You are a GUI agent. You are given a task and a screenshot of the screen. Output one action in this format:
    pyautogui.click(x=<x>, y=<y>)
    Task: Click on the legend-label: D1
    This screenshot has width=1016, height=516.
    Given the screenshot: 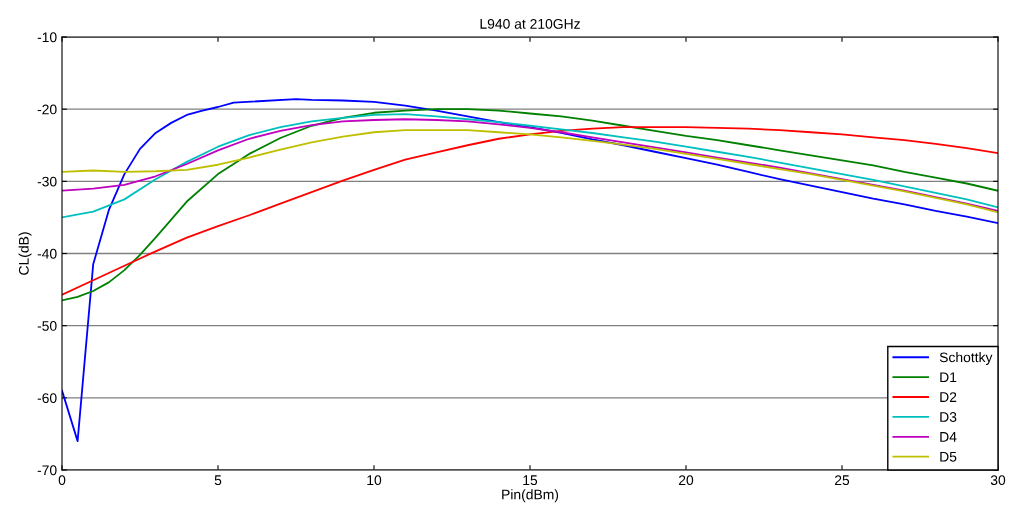 What is the action you would take?
    pyautogui.click(x=948, y=377)
    